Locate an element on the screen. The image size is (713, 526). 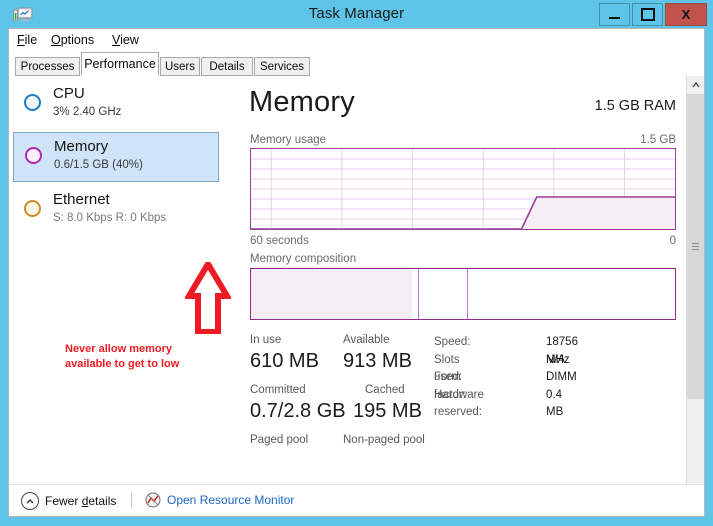
stat-label-available: Available is located at coordinates (366, 340).